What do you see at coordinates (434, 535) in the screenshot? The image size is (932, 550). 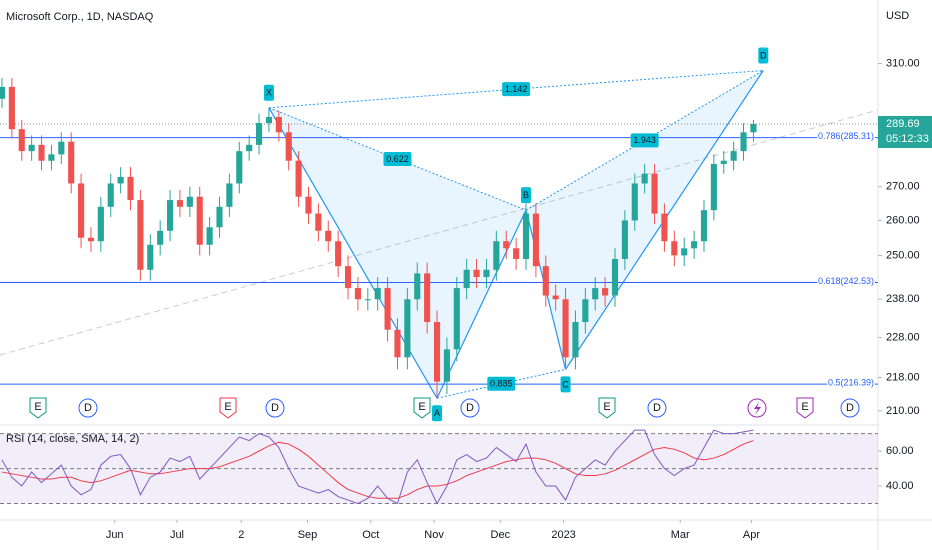 I see `x-tick-label: Nov` at bounding box center [434, 535].